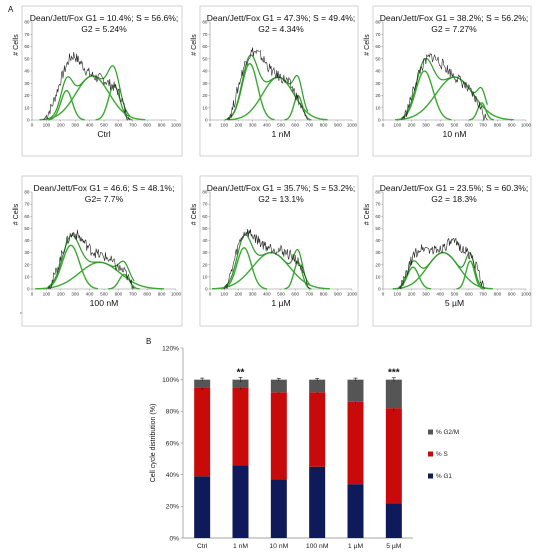 The width and height of the screenshot is (550, 558). Describe the element at coordinates (424, 95) in the screenshot. I see `fit-component-g1` at that location.